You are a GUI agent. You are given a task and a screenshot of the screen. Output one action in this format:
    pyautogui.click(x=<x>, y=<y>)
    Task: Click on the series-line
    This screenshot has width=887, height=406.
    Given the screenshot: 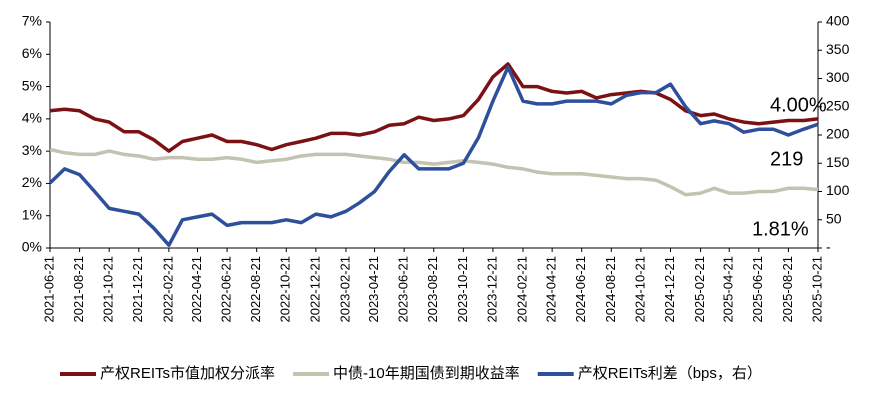 What is the action you would take?
    pyautogui.click(x=434, y=172)
    